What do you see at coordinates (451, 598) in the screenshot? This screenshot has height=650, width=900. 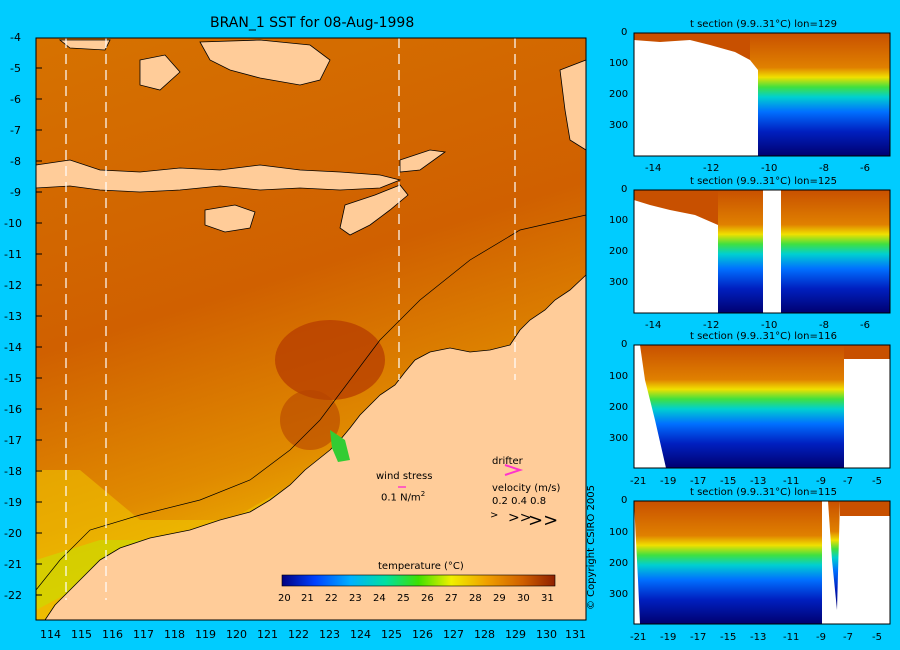 I see `colorbar-tick: 27` at bounding box center [451, 598].